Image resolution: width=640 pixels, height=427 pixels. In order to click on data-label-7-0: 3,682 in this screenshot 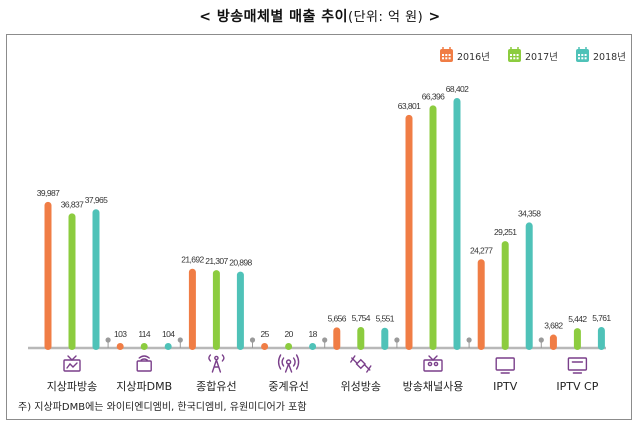, I will do `click(553, 326)`.